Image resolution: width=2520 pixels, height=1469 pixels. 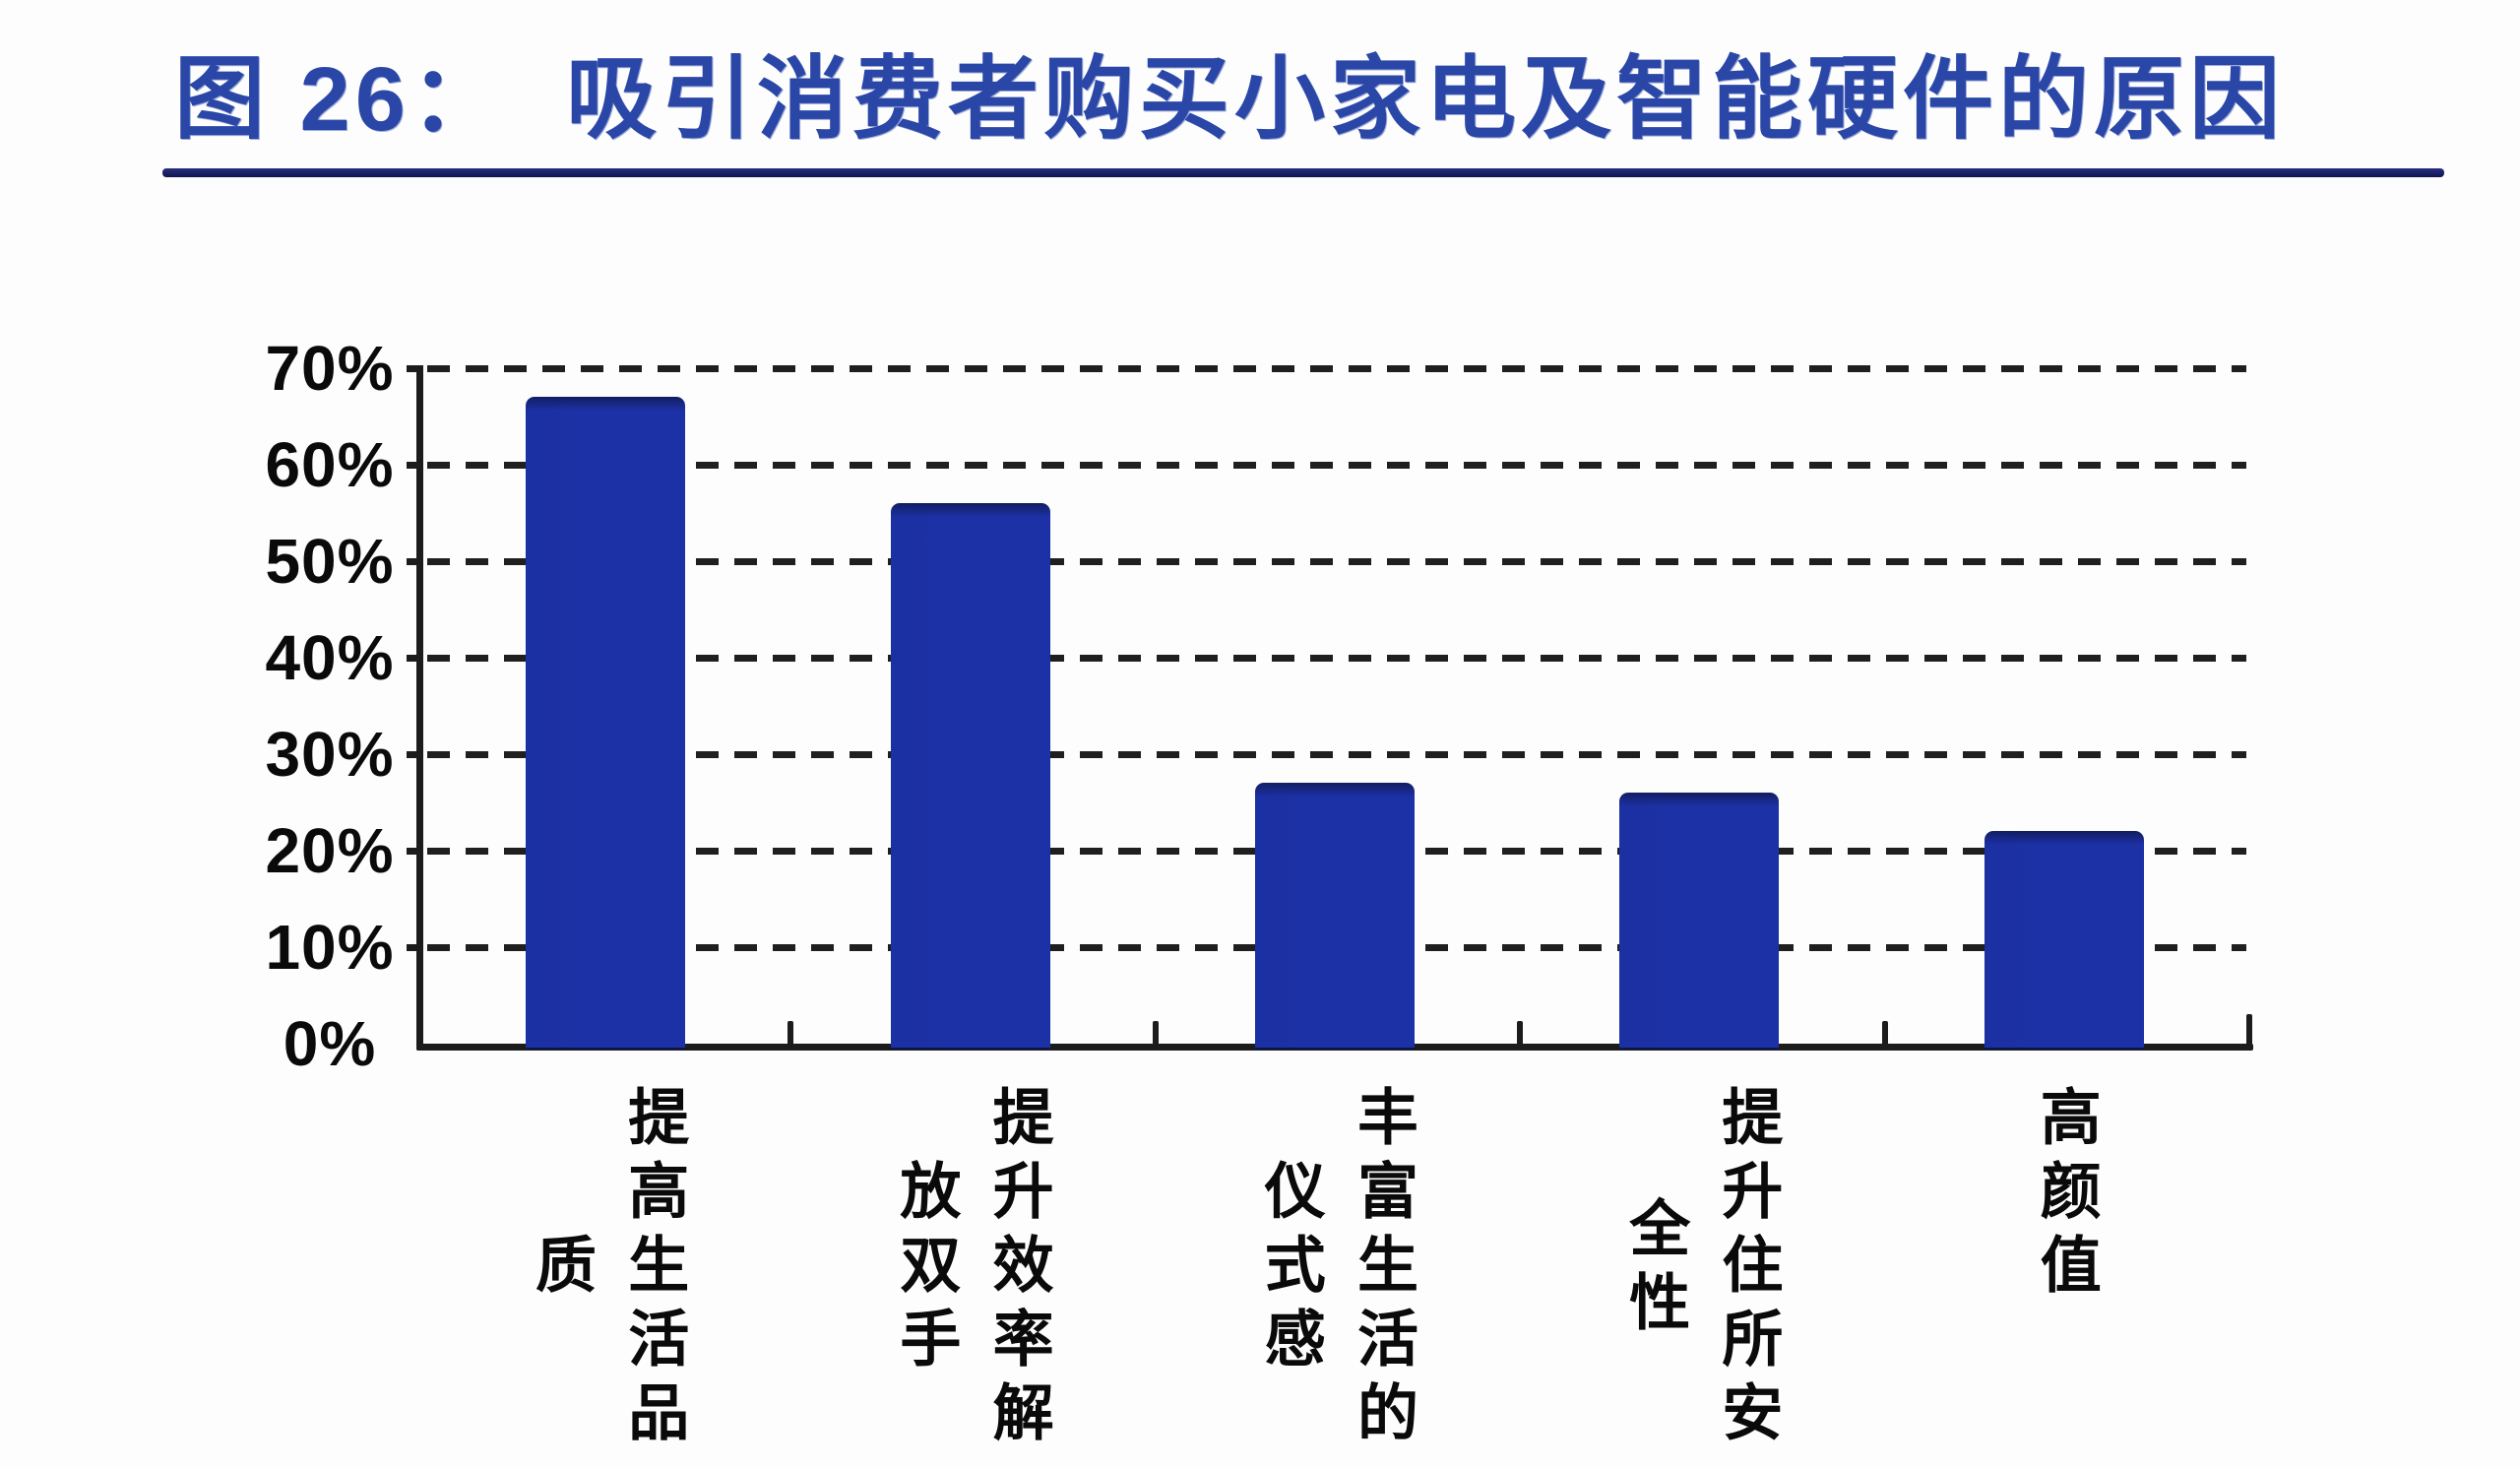 I want to click on bar-高颜值, so click(x=2064, y=940).